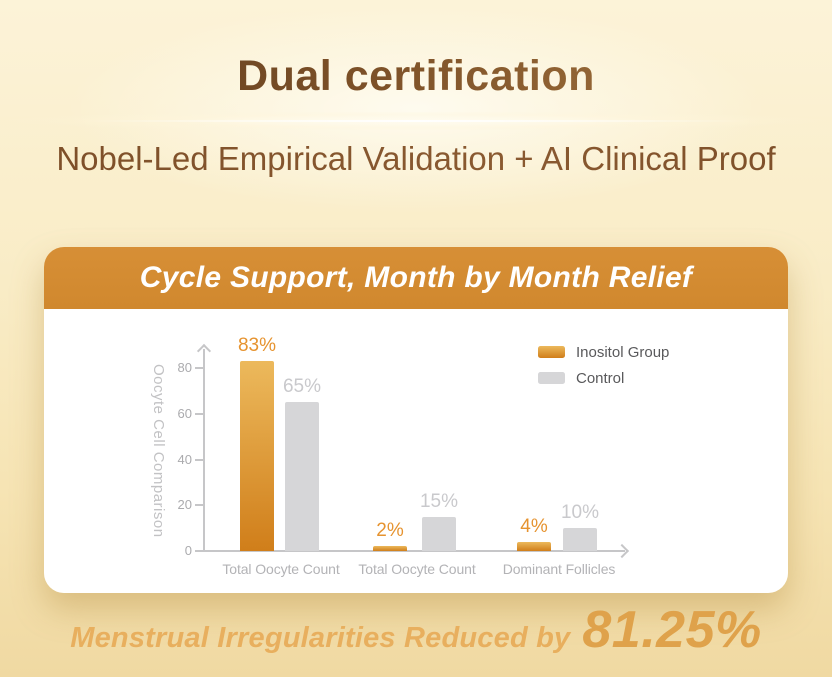  I want to click on bar-value-label: 10%, so click(580, 513).